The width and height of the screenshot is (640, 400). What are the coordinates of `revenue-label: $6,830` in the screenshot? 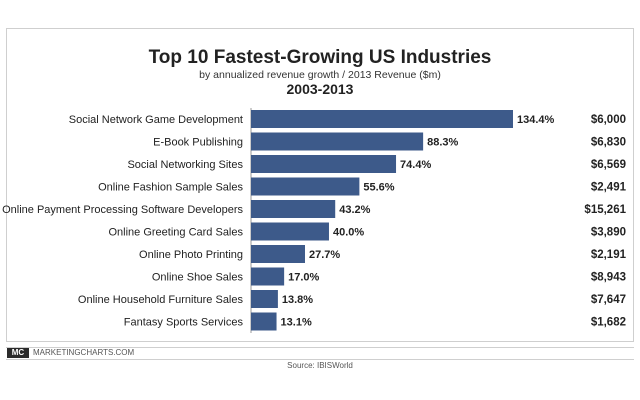 It's located at (608, 143).